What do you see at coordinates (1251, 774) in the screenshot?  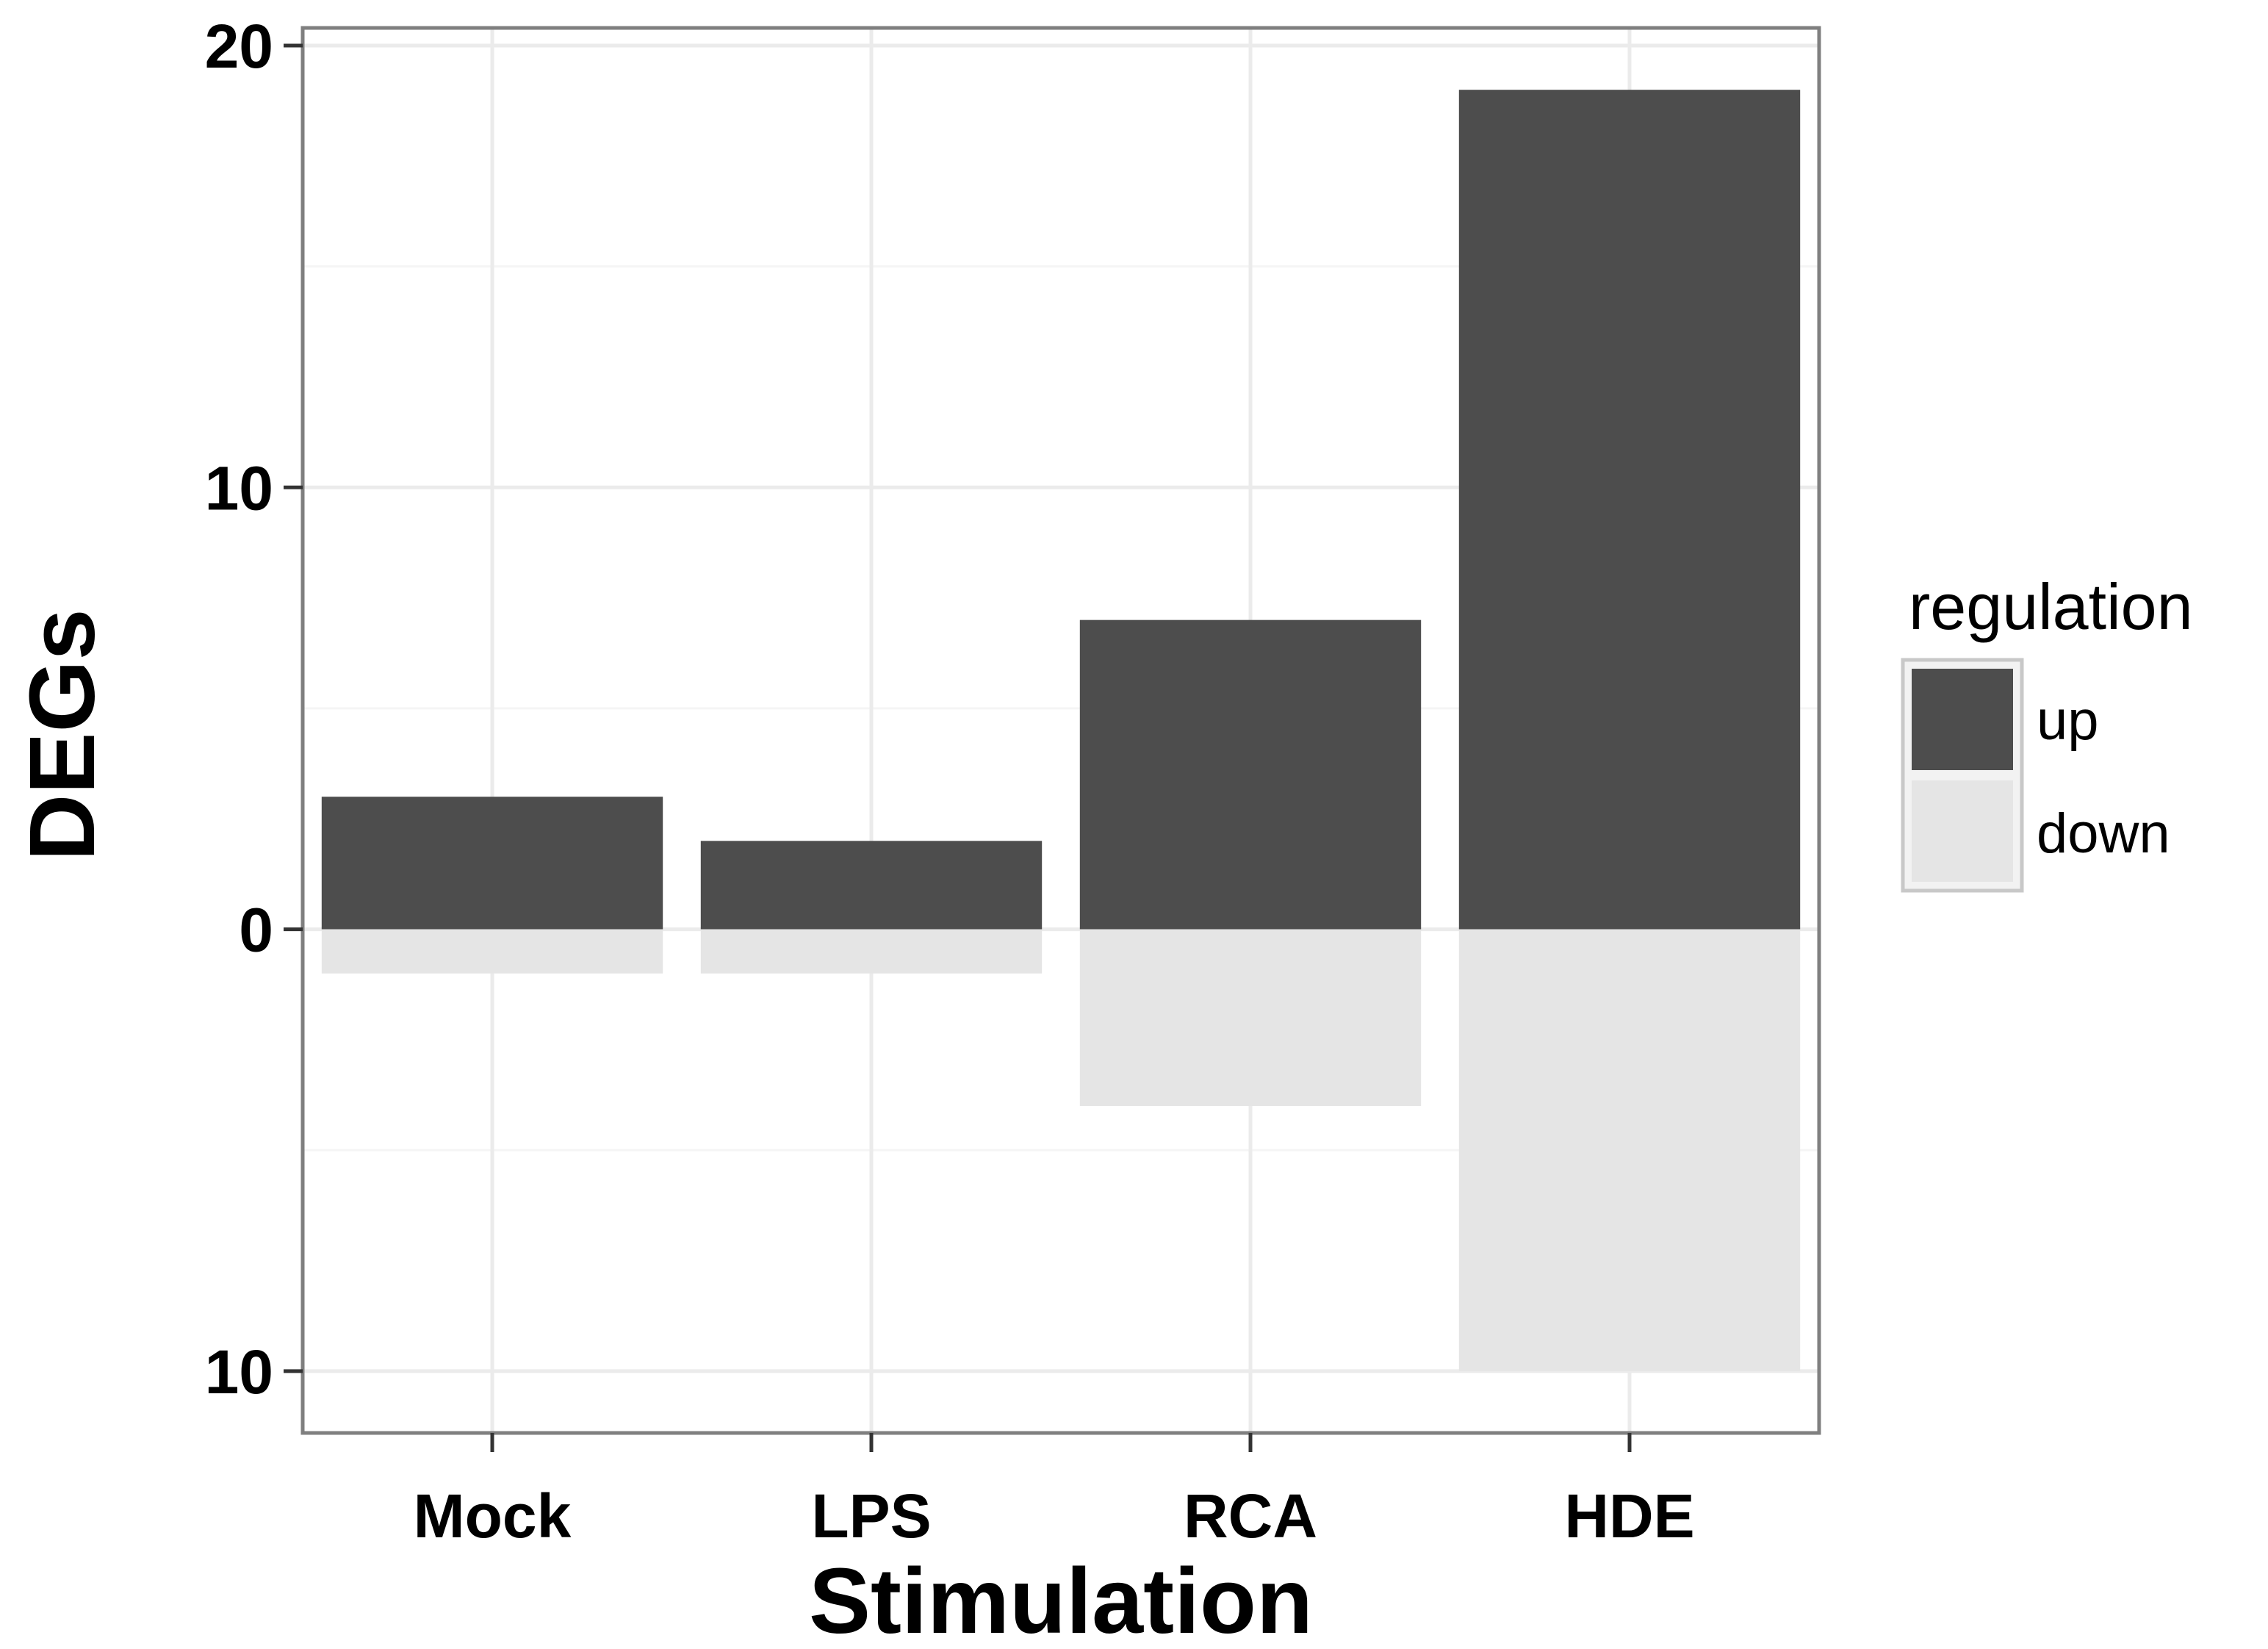 I see `bar-up-rca` at bounding box center [1251, 774].